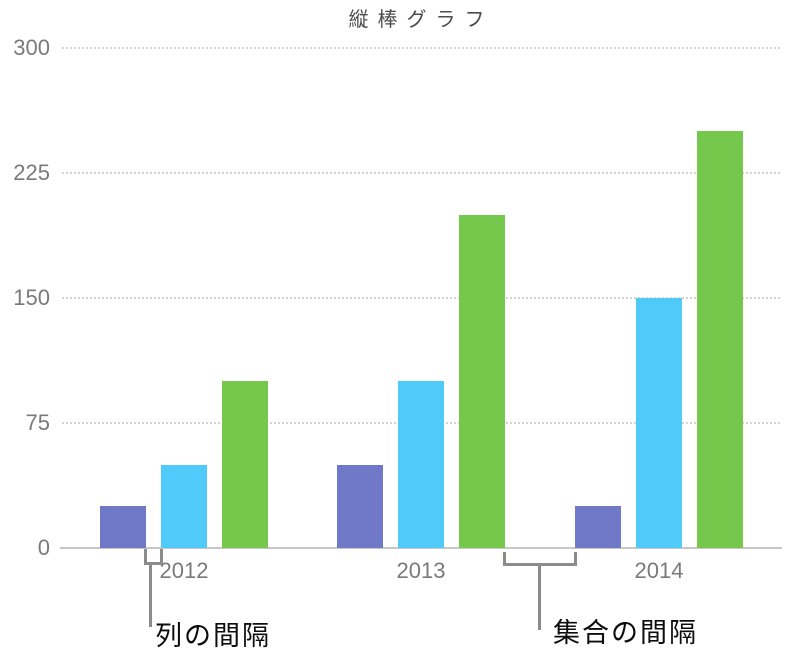  What do you see at coordinates (539, 598) in the screenshot?
I see `cluster-gap-leader-line` at bounding box center [539, 598].